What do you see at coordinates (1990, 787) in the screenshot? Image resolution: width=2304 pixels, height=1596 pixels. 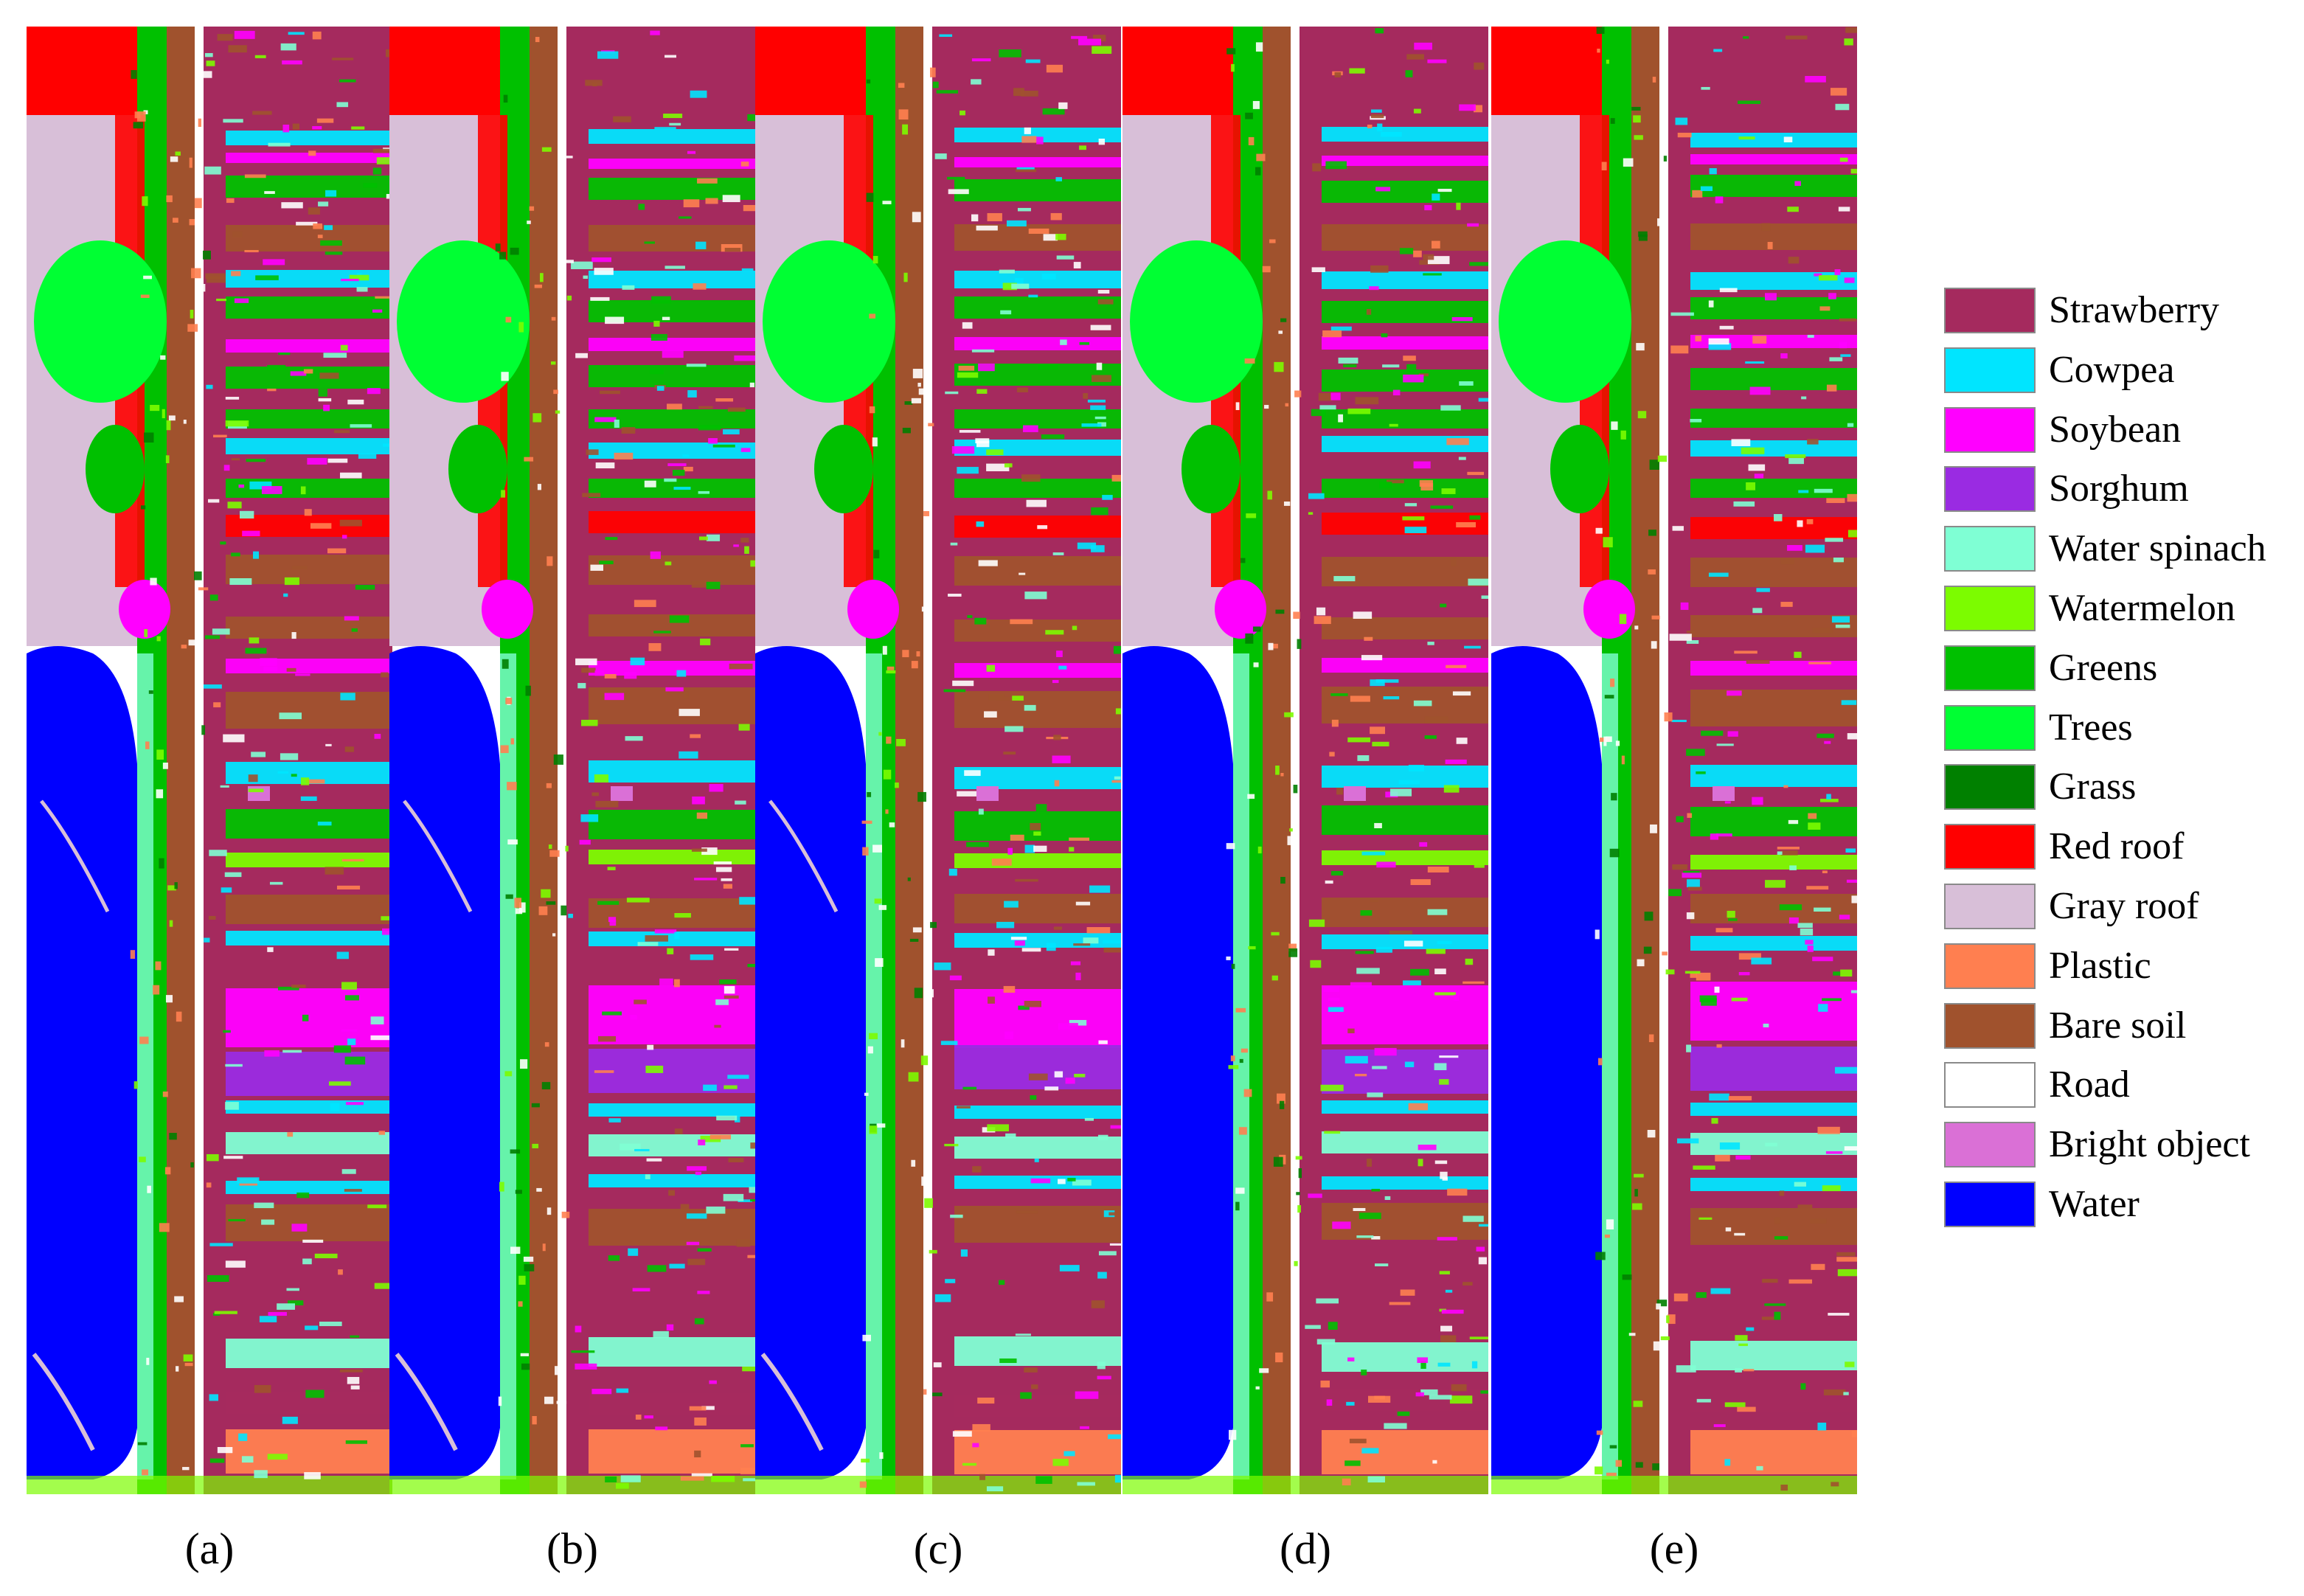 I see `legend-swatch-grass` at bounding box center [1990, 787].